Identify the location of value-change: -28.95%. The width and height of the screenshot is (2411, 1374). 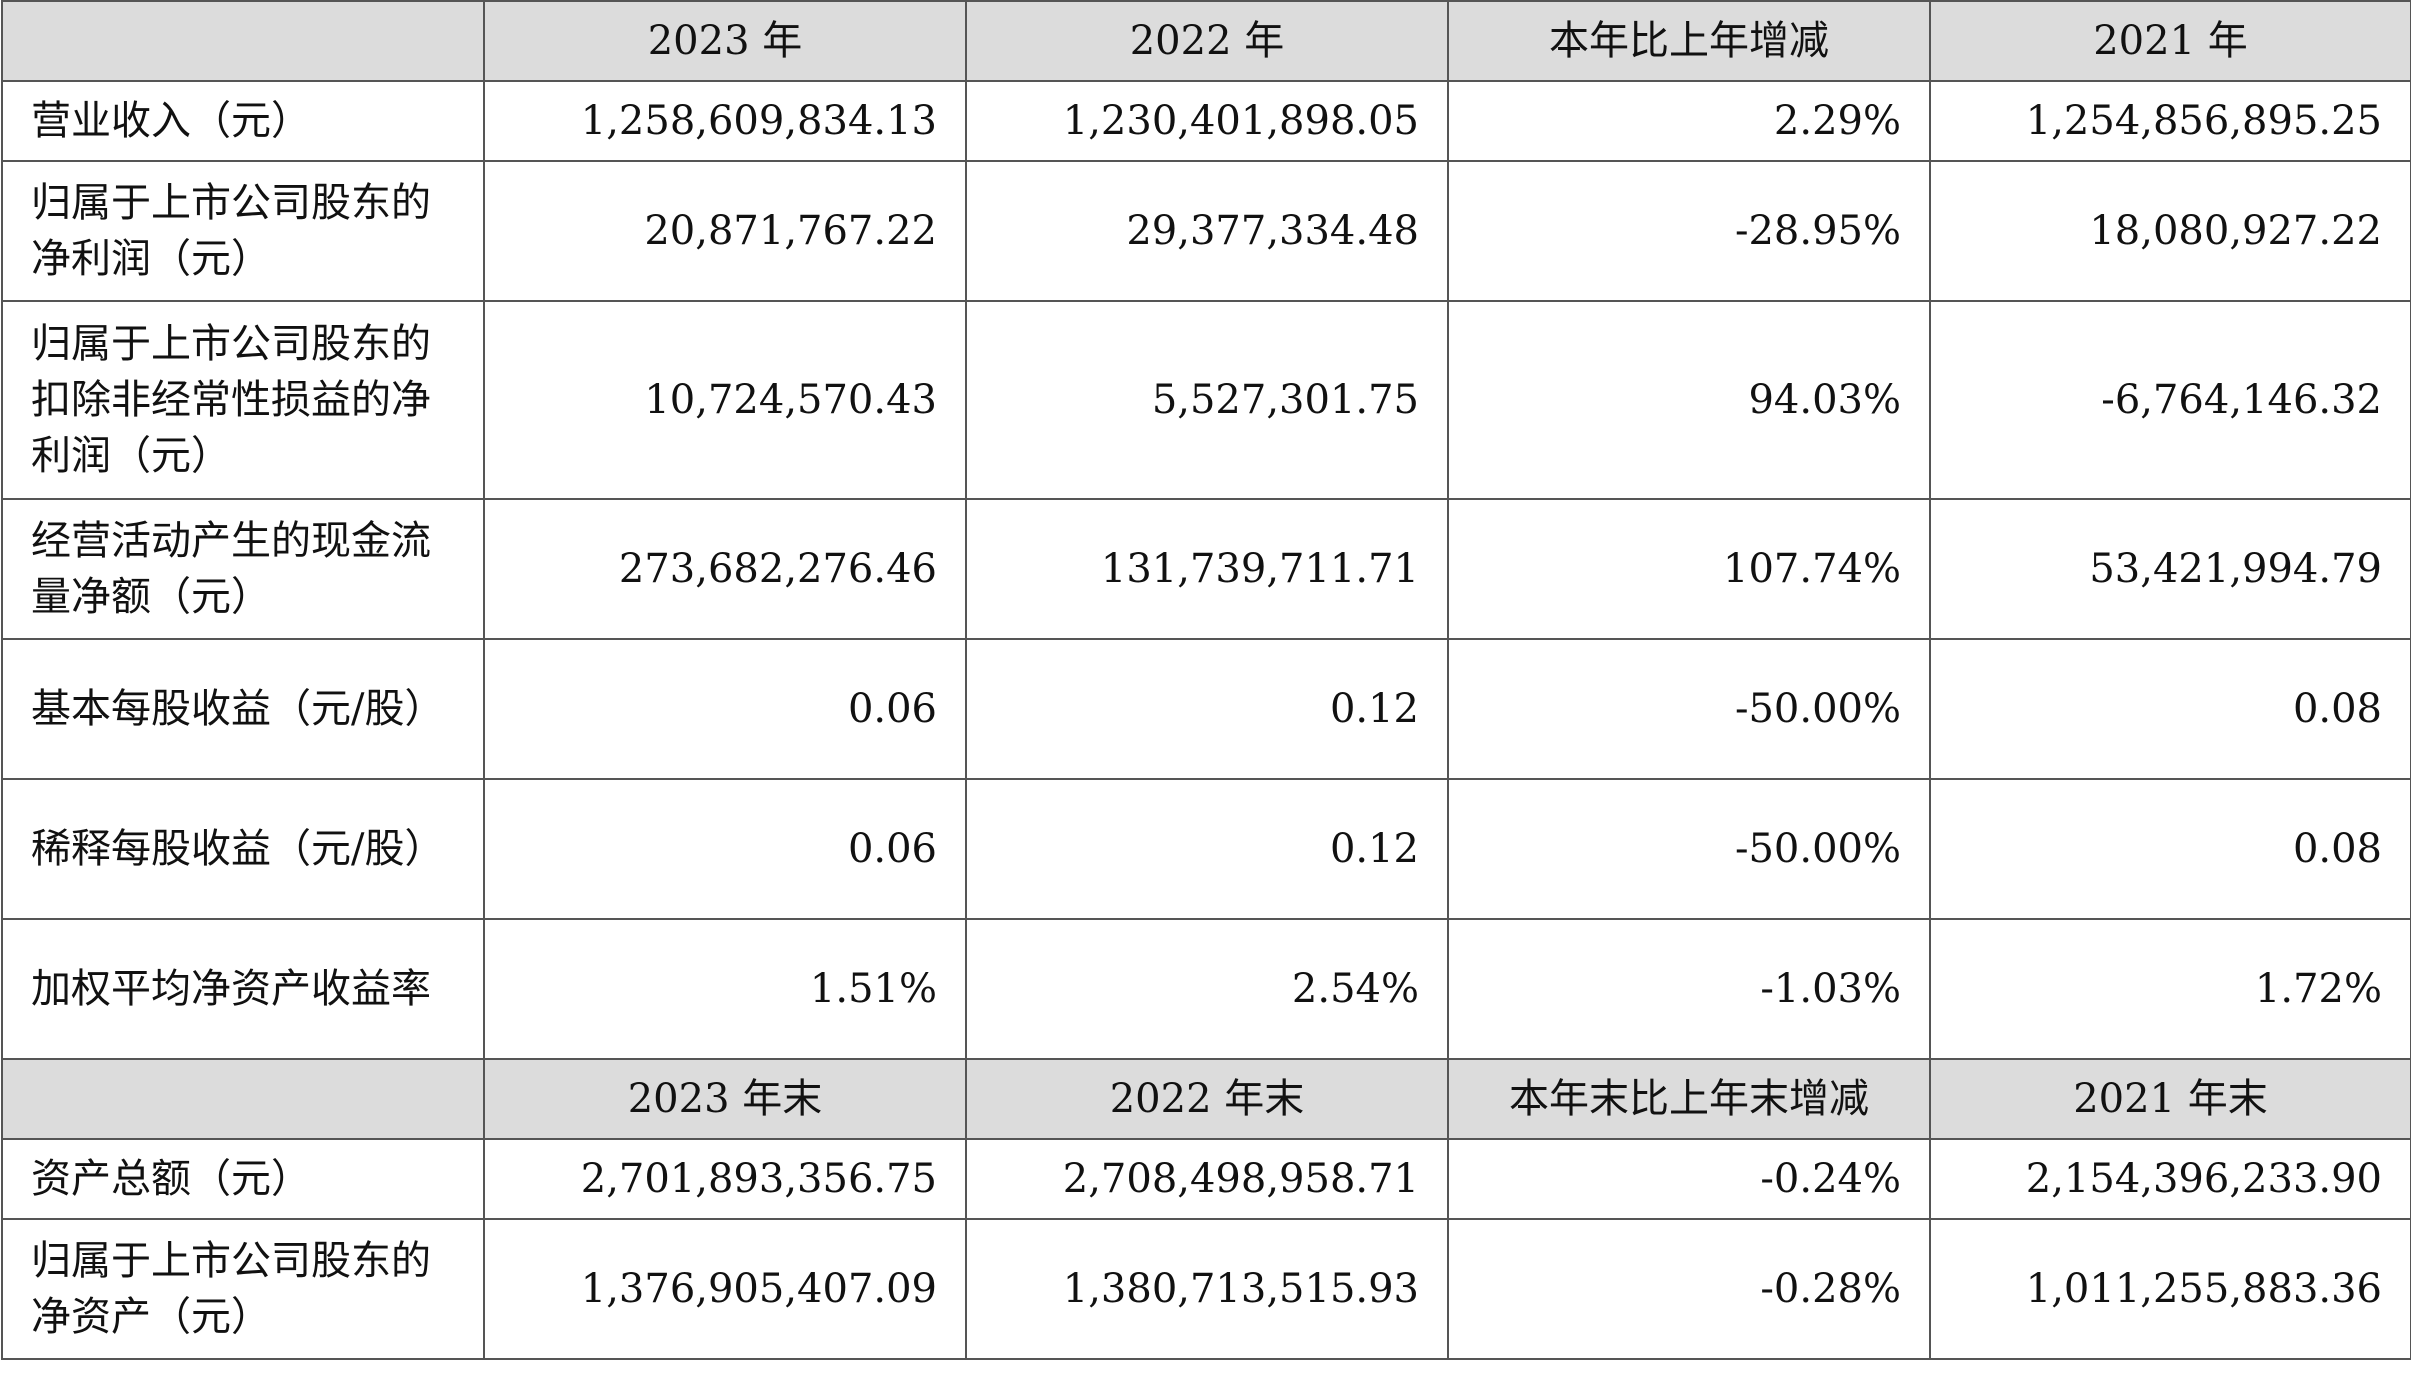
(1689, 231).